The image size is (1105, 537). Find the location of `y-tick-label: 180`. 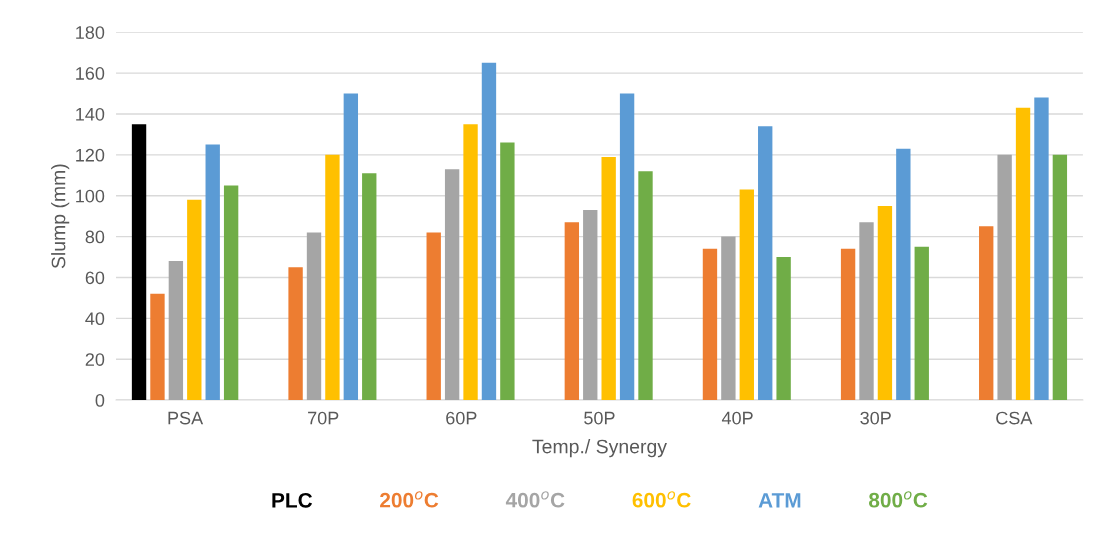

y-tick-label: 180 is located at coordinates (90, 32).